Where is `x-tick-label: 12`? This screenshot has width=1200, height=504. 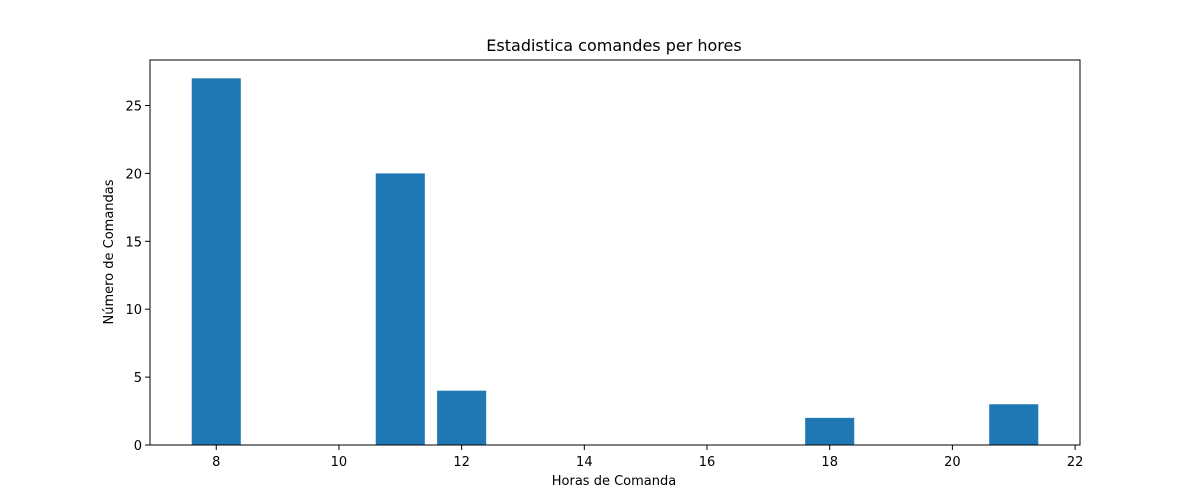
x-tick-label: 12 is located at coordinates (461, 462).